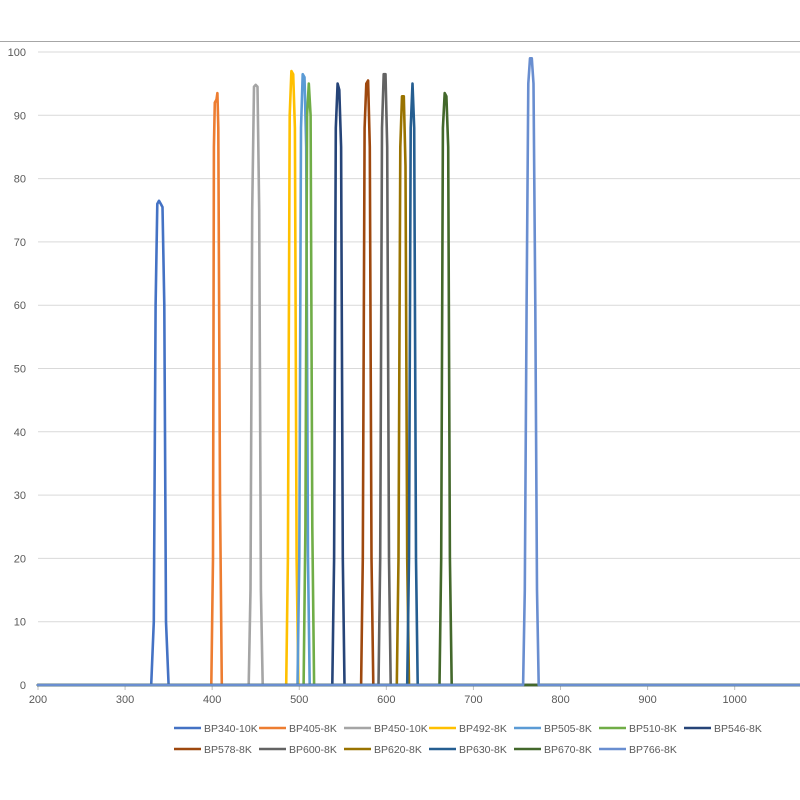  What do you see at coordinates (313, 750) in the screenshot?
I see `legend-label: BP600-8K` at bounding box center [313, 750].